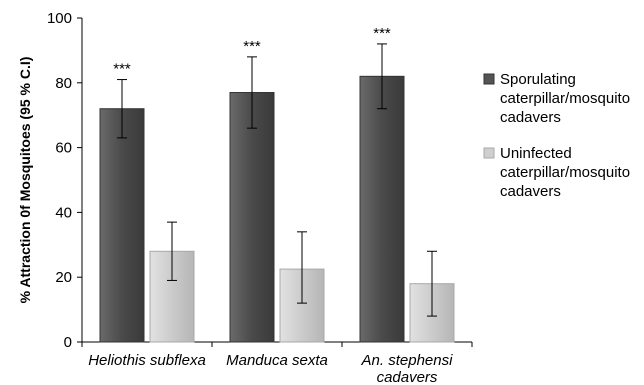  I want to click on legend-swatch-uninfected, so click(489, 153).